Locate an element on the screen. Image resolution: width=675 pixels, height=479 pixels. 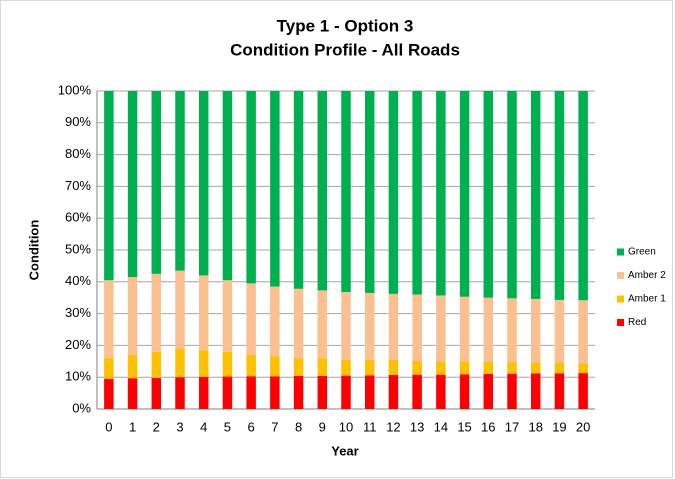
x-tick-label: 16 is located at coordinates (488, 426).